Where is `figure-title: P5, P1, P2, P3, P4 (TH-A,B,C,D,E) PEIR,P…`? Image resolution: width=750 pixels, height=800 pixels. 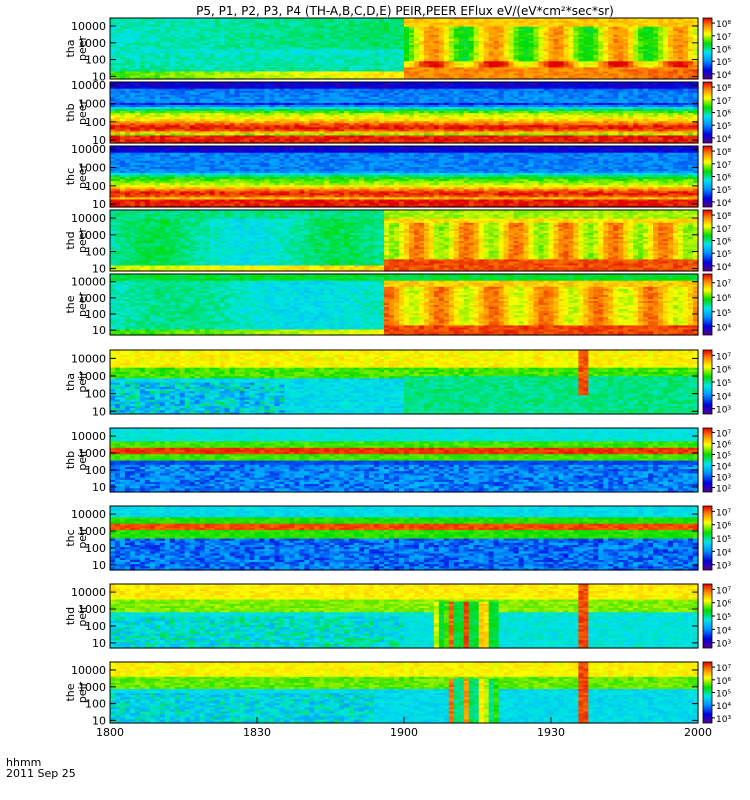 figure-title: P5, P1, P2, P3, P4 (TH-A,B,C,D,E) PEIR,P… is located at coordinates (405, 11).